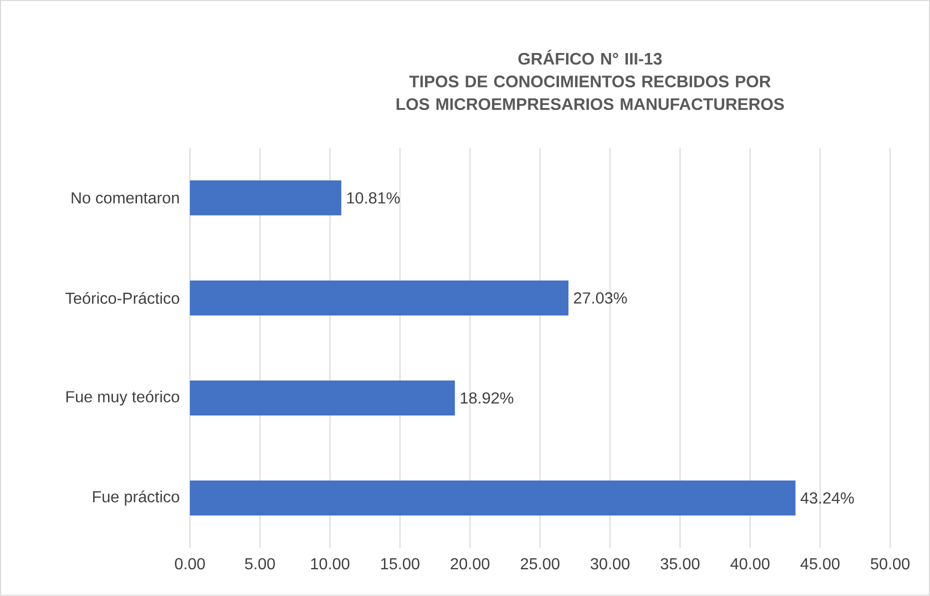 The image size is (930, 596). What do you see at coordinates (680, 564) in the screenshot?
I see `x-tick-label: 35.00` at bounding box center [680, 564].